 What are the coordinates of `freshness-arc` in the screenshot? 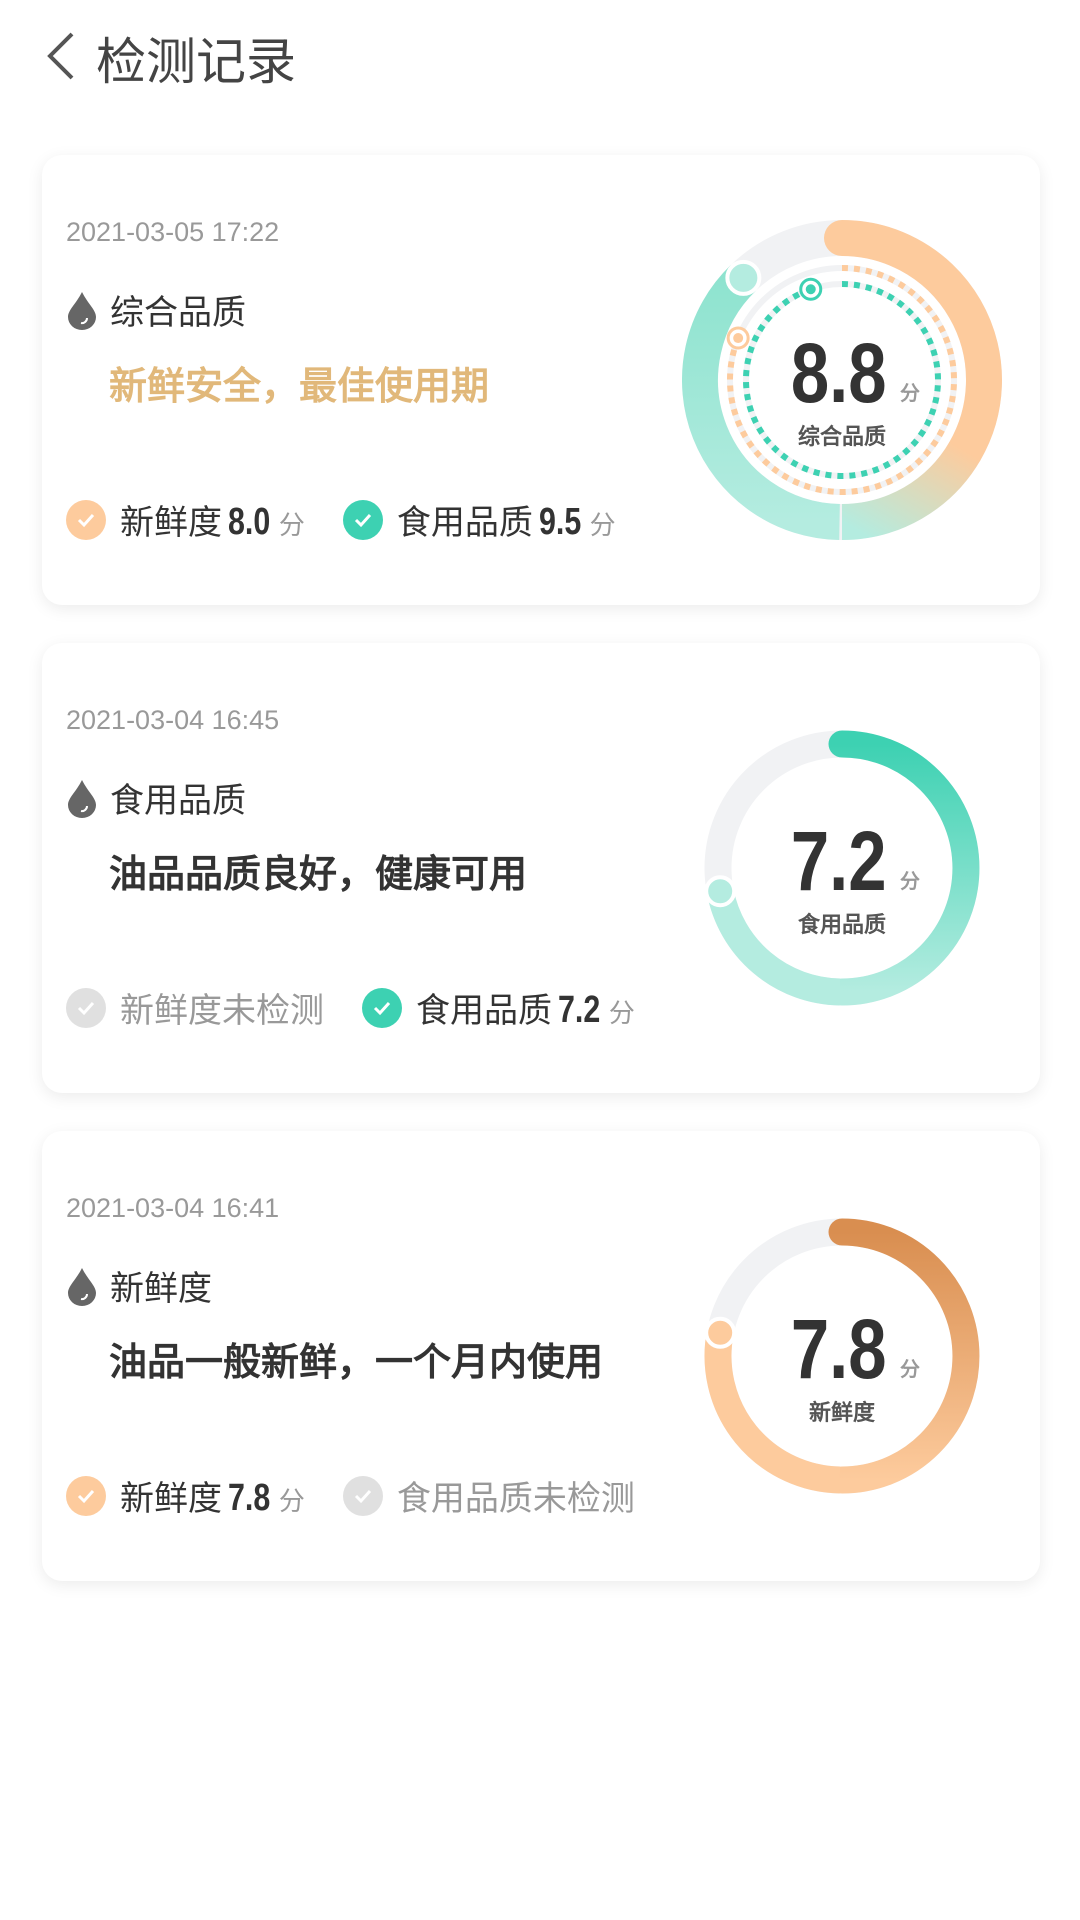 It's located at (913, 344).